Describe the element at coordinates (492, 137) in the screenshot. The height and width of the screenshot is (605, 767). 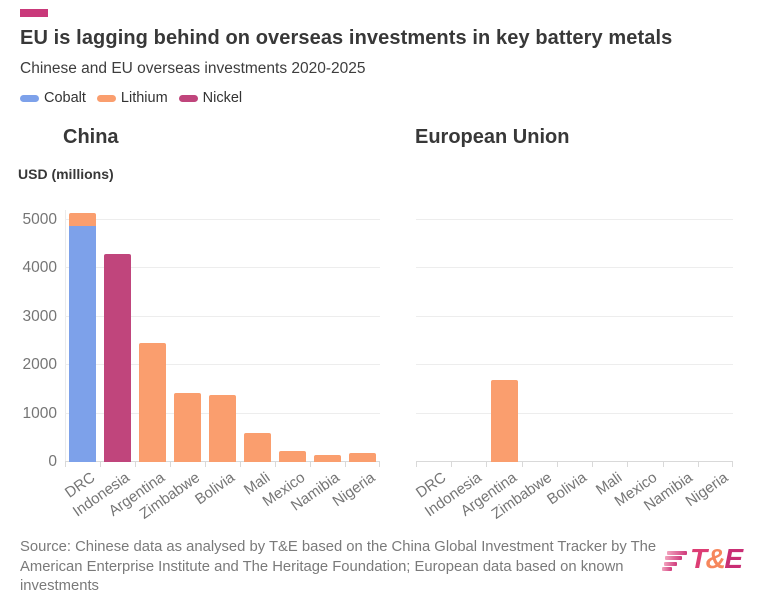
I see `panel-title-eu: European Union` at that location.